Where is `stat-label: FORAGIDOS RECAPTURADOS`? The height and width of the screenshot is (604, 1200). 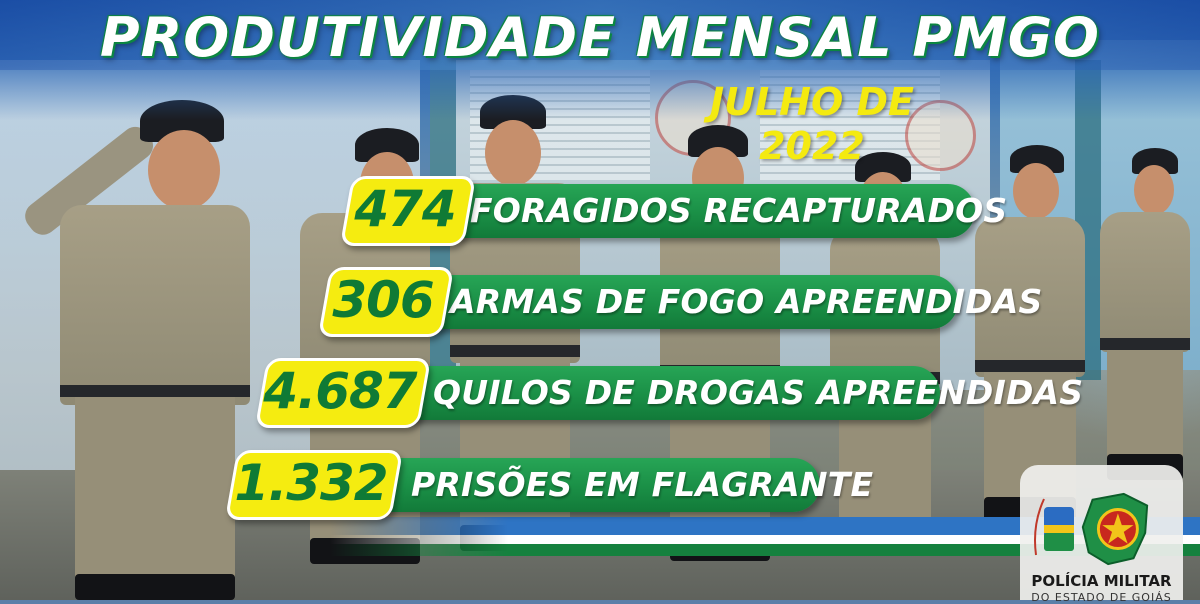
stat-label: FORAGIDOS RECAPTURADOS is located at coordinates (739, 210).